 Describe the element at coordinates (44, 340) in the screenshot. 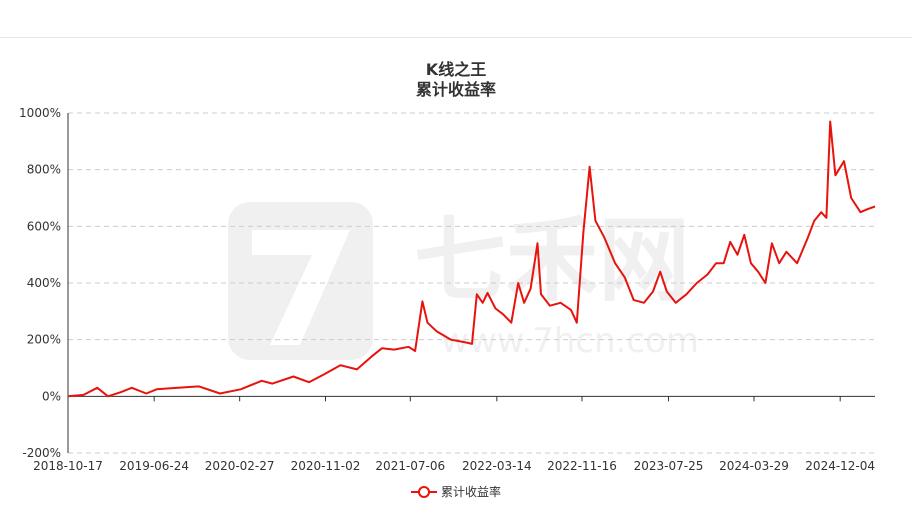

I see `y-tick-label: 200%` at that location.